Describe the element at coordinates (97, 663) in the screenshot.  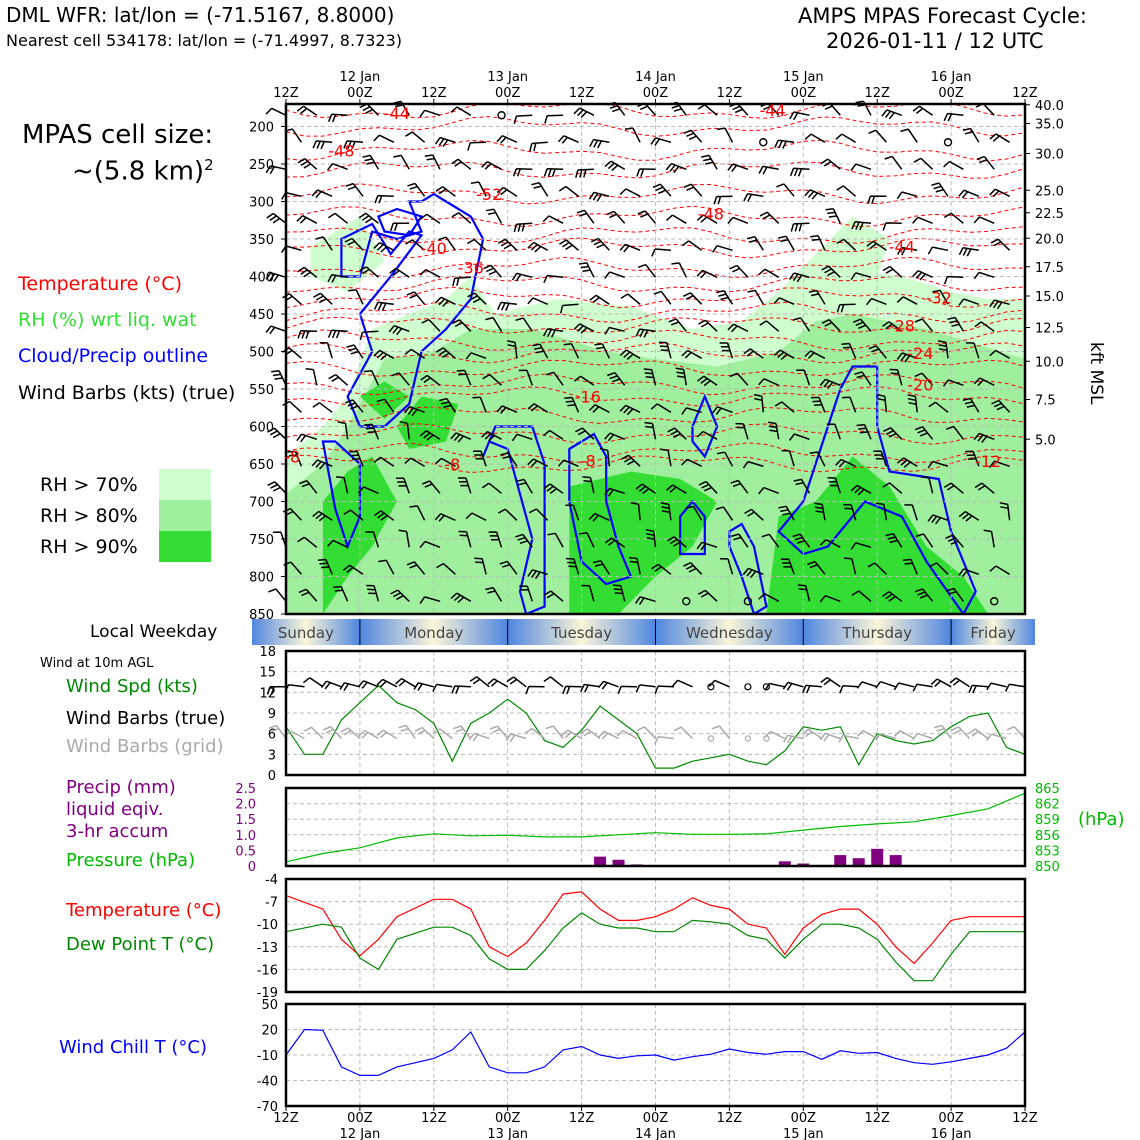
I see `wind-10m-label: Wind at 10m AGL` at that location.